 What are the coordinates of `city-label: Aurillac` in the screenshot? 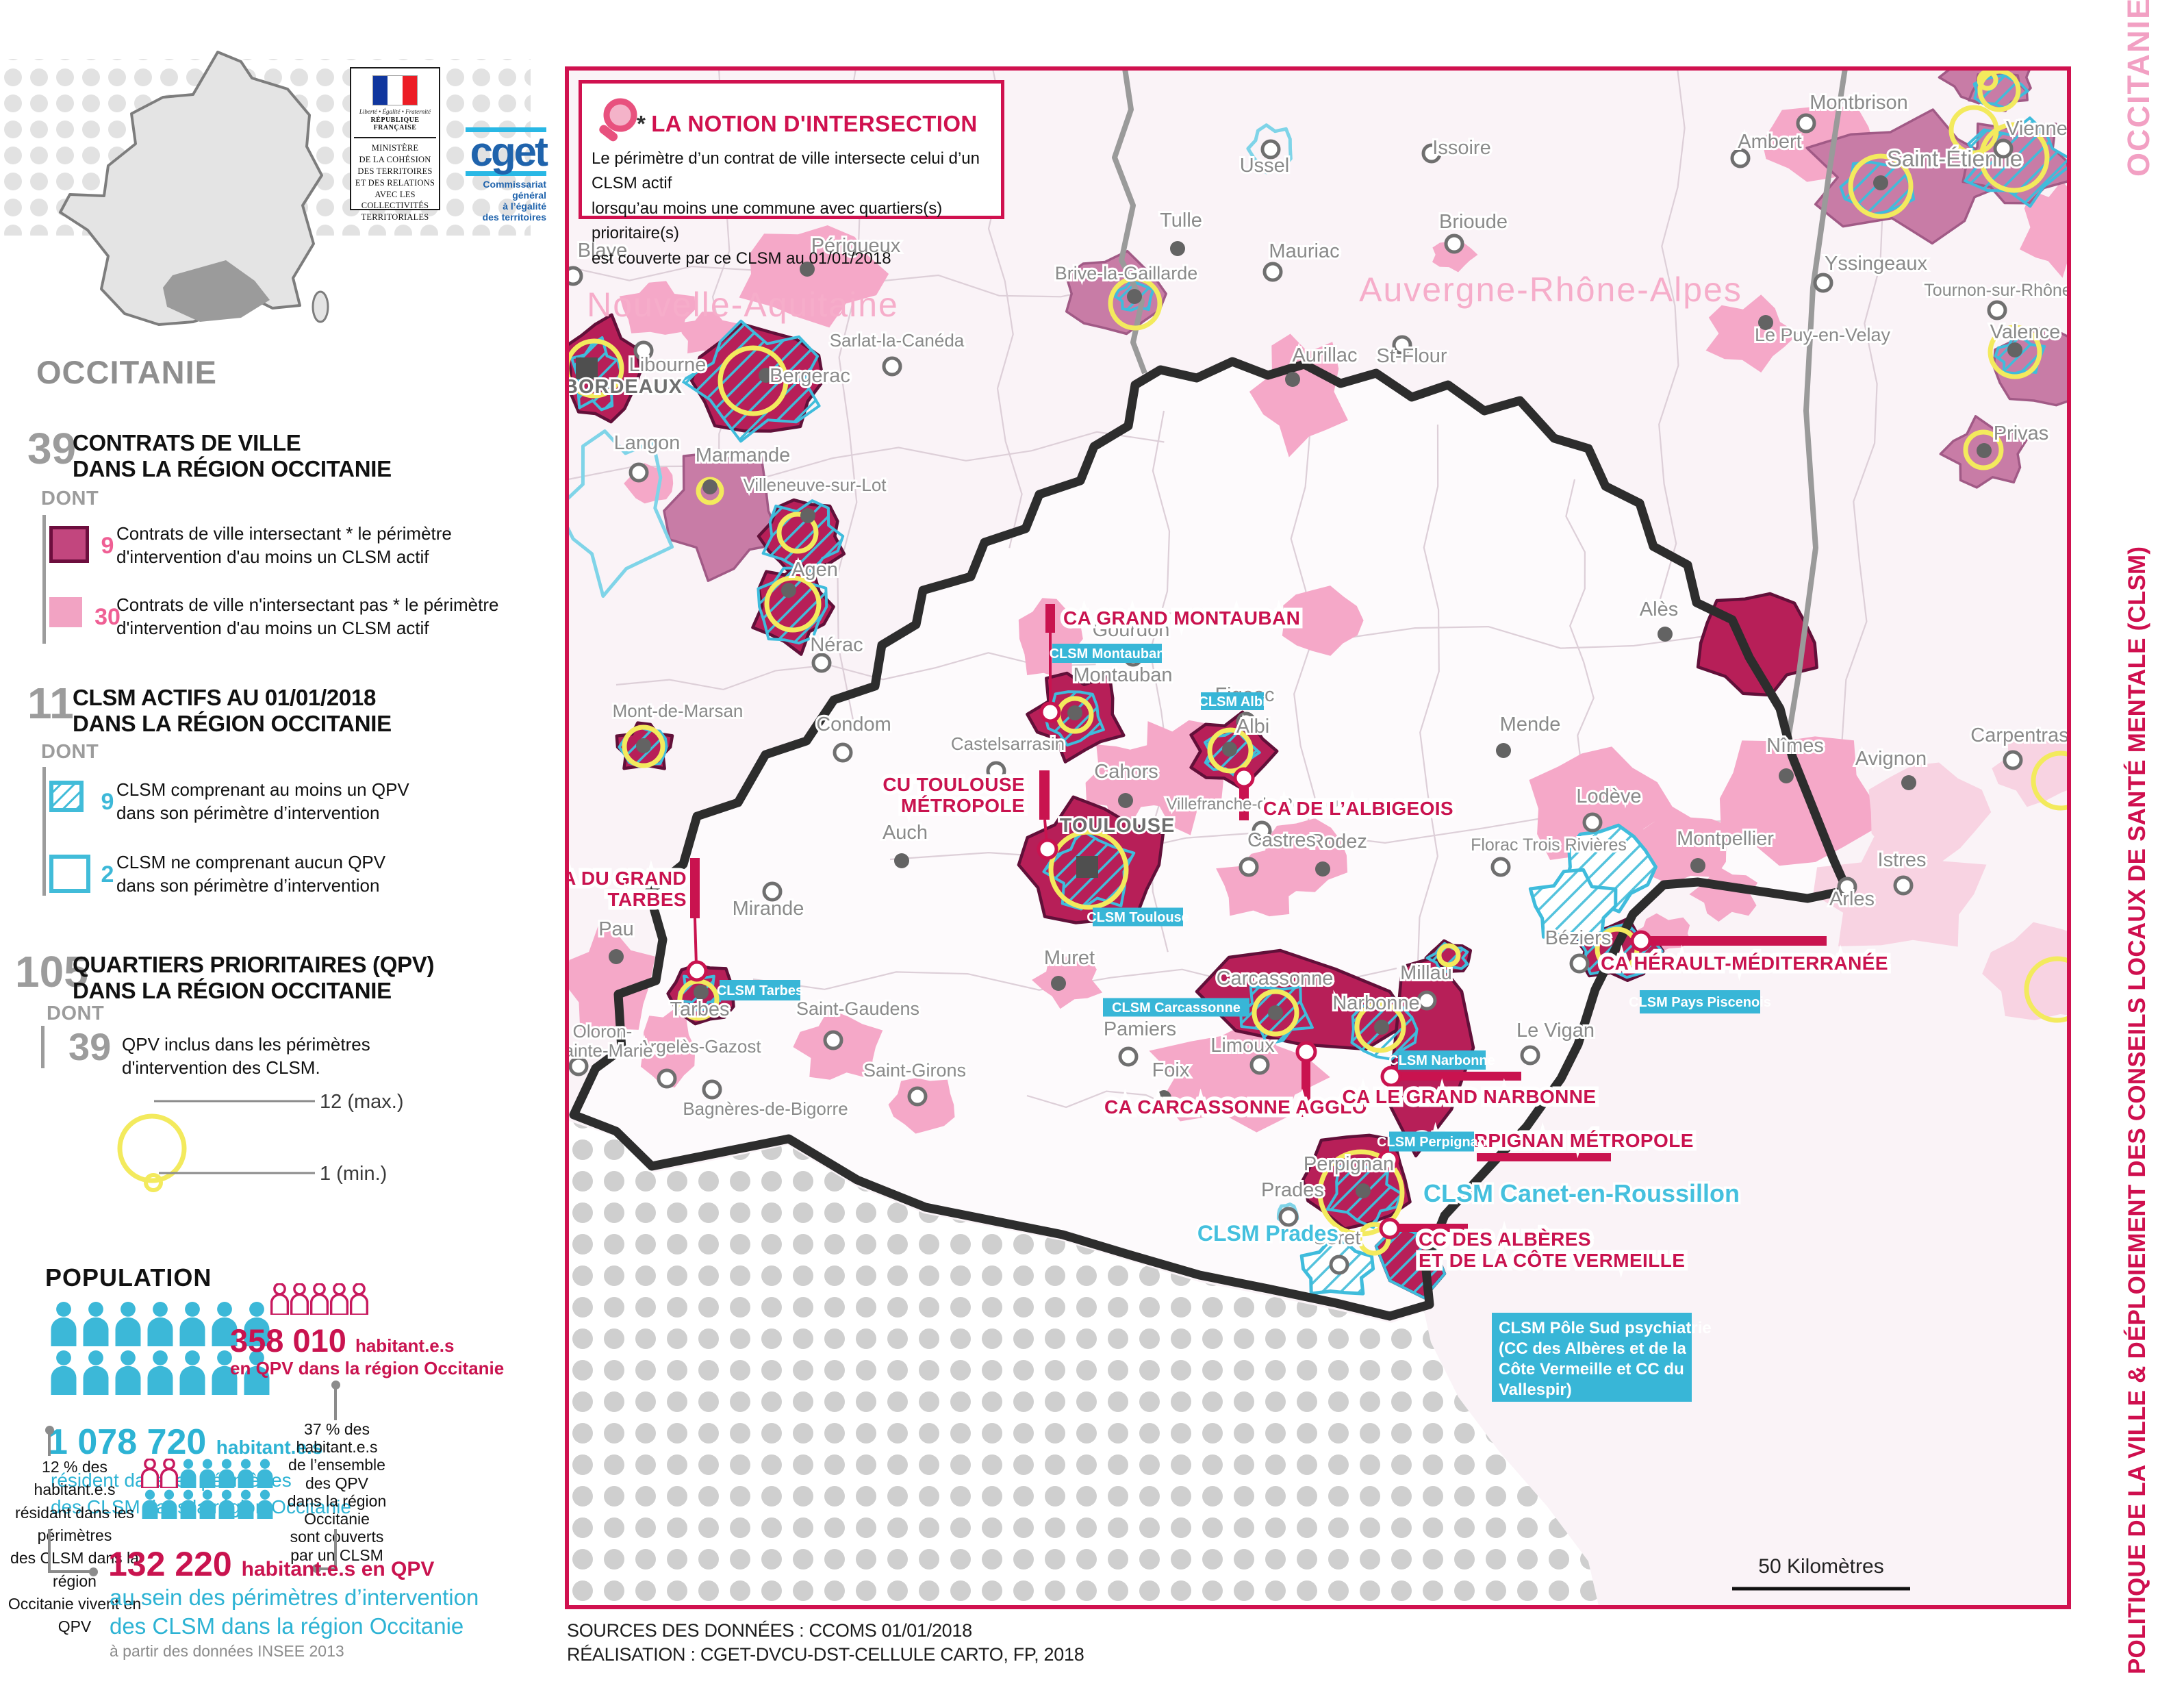 It's located at (1324, 355).